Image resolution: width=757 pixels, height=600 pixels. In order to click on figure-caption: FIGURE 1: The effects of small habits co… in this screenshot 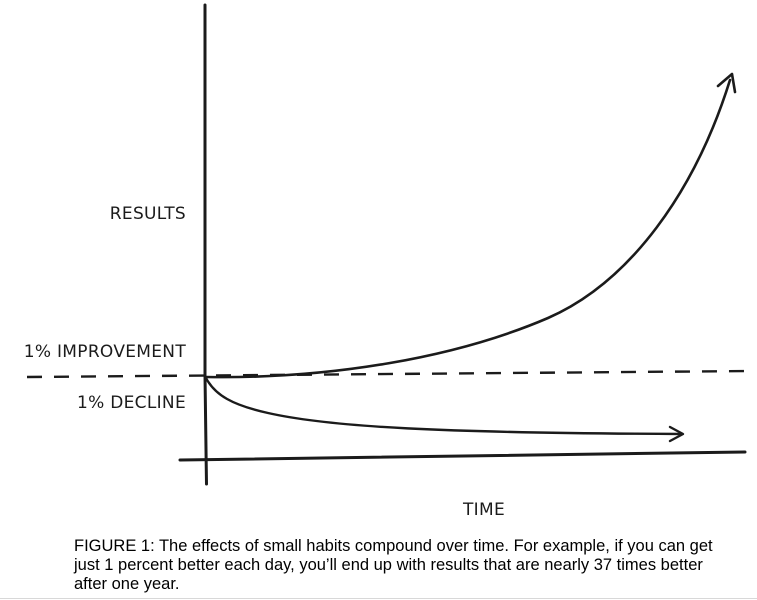, I will do `click(393, 565)`.